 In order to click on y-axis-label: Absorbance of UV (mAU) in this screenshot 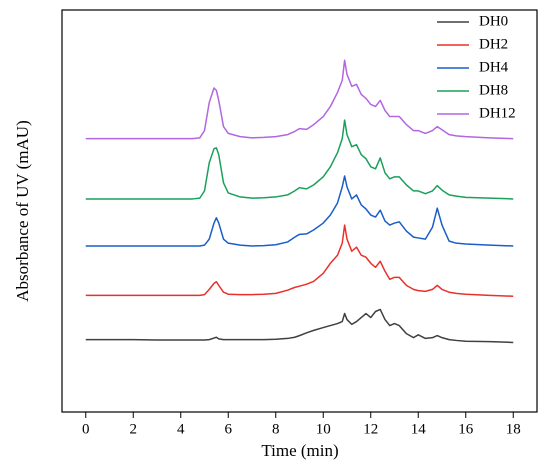, I will do `click(22, 210)`.